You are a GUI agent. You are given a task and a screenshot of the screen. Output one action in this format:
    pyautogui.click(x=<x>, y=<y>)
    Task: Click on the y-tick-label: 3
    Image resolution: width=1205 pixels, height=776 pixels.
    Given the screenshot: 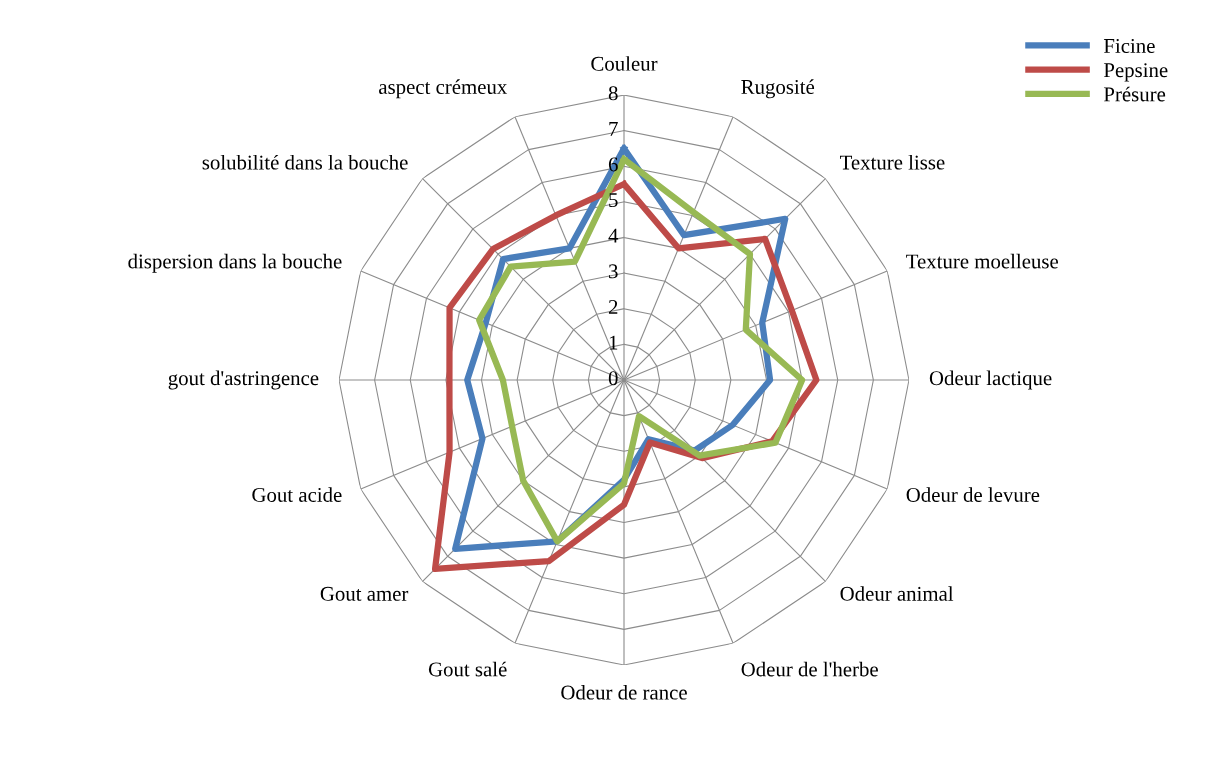 What is the action you would take?
    pyautogui.click(x=613, y=271)
    